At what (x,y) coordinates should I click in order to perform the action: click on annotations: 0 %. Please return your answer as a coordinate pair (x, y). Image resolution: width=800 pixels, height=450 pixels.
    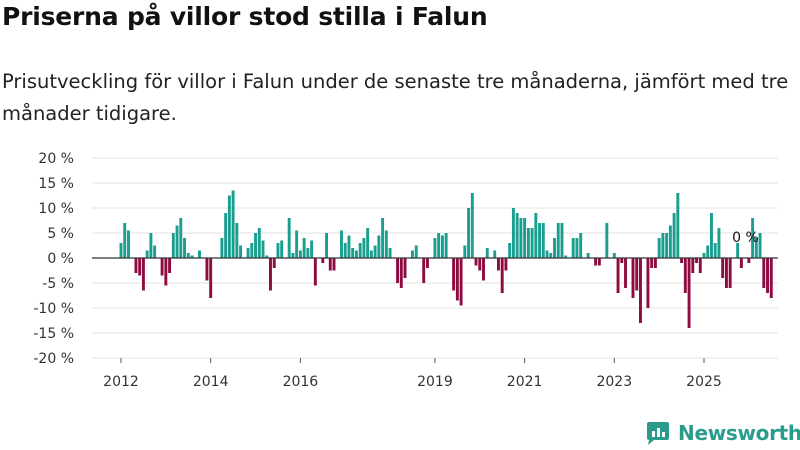
    Looking at the image, I should click on (745, 238).